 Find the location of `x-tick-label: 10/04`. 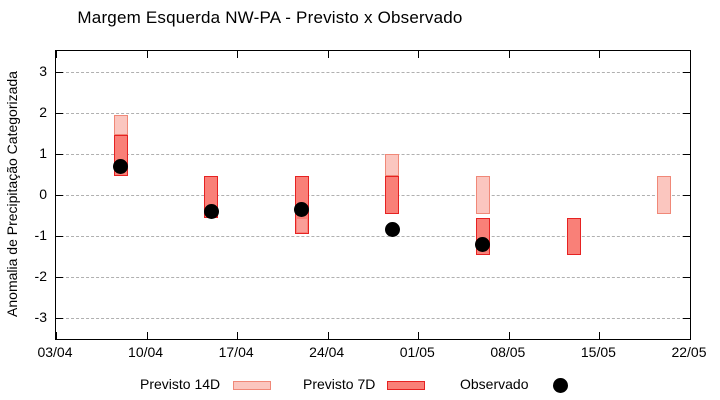

x-tick-label: 10/04 is located at coordinates (146, 352).